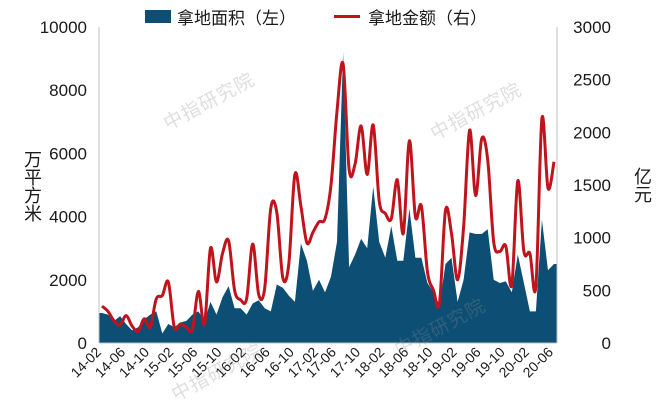 The width and height of the screenshot is (663, 413). I want to click on left-tick-label: 2000, so click(68, 280).